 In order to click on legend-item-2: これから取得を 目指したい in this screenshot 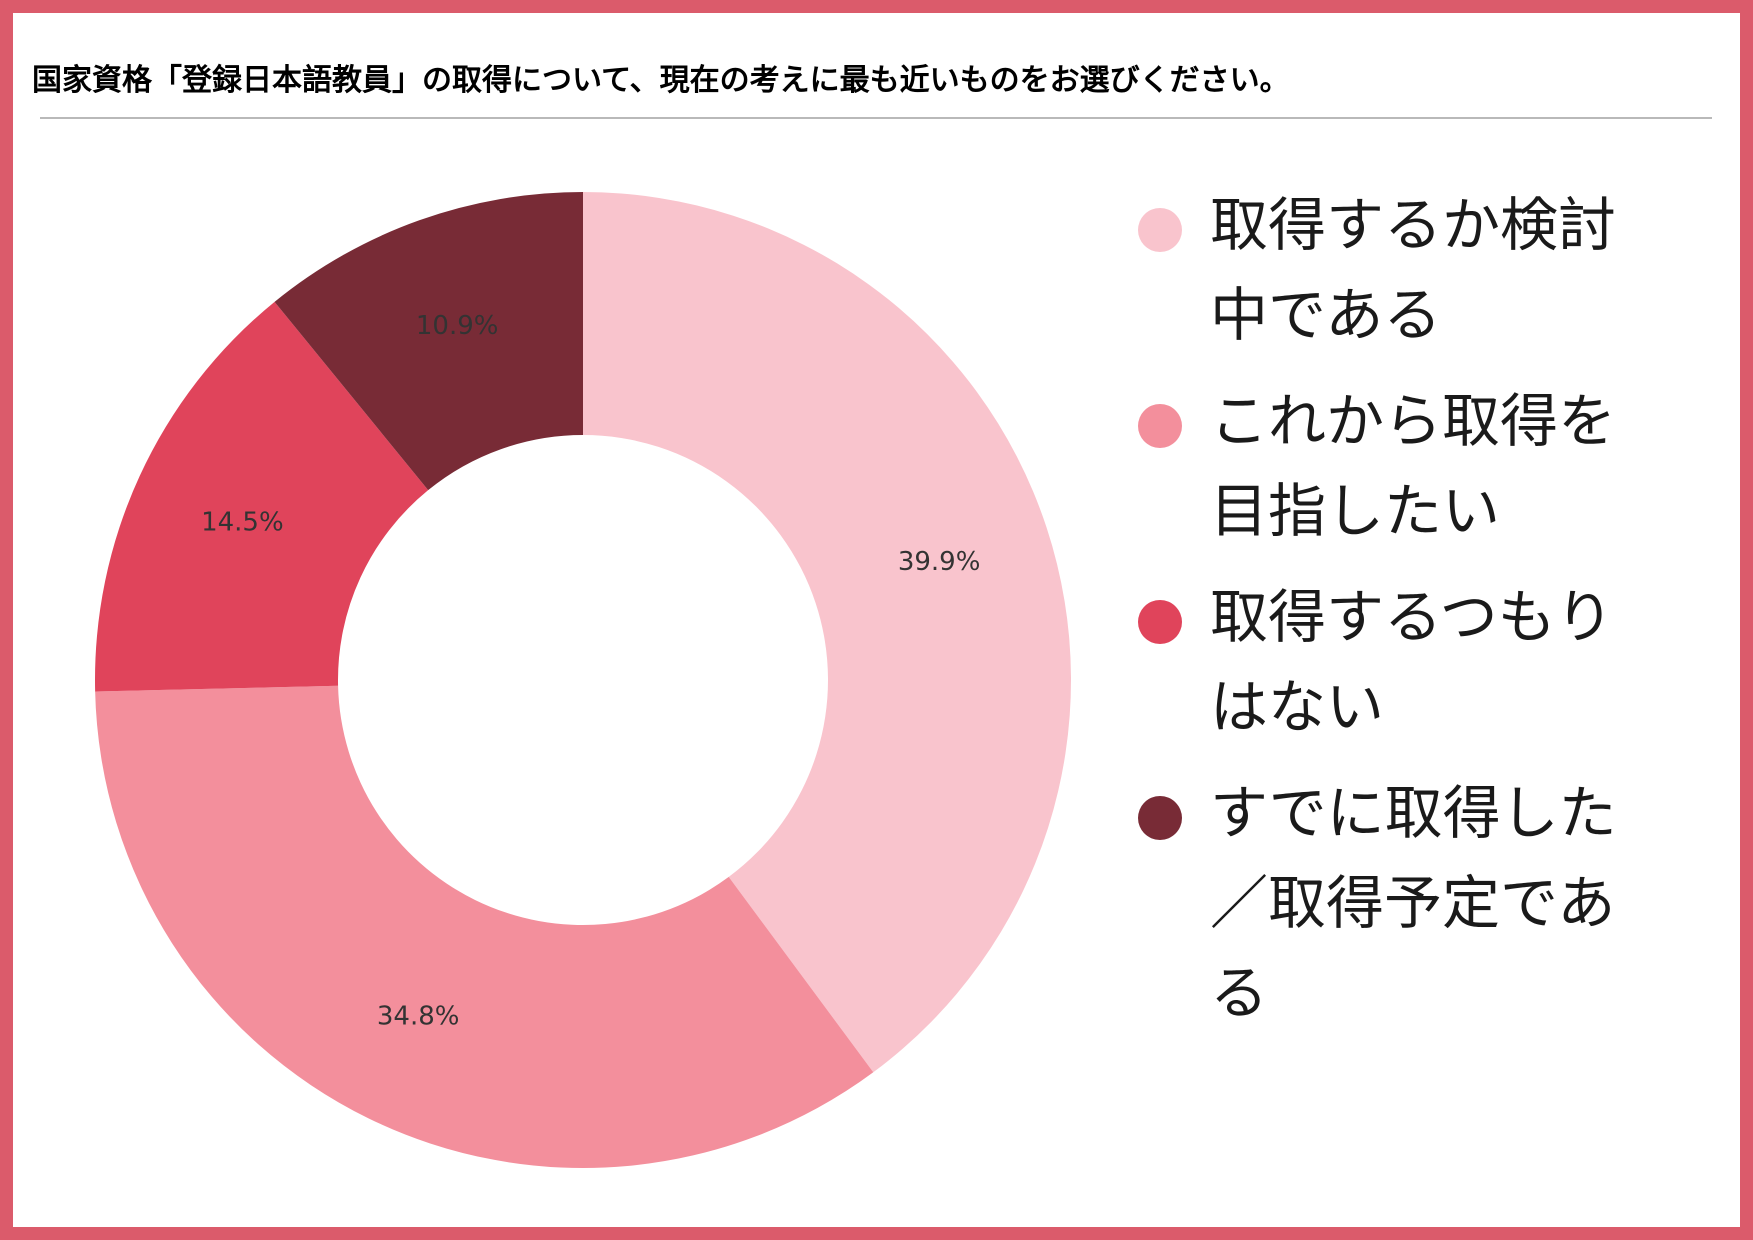, I will do `click(1410, 466)`.